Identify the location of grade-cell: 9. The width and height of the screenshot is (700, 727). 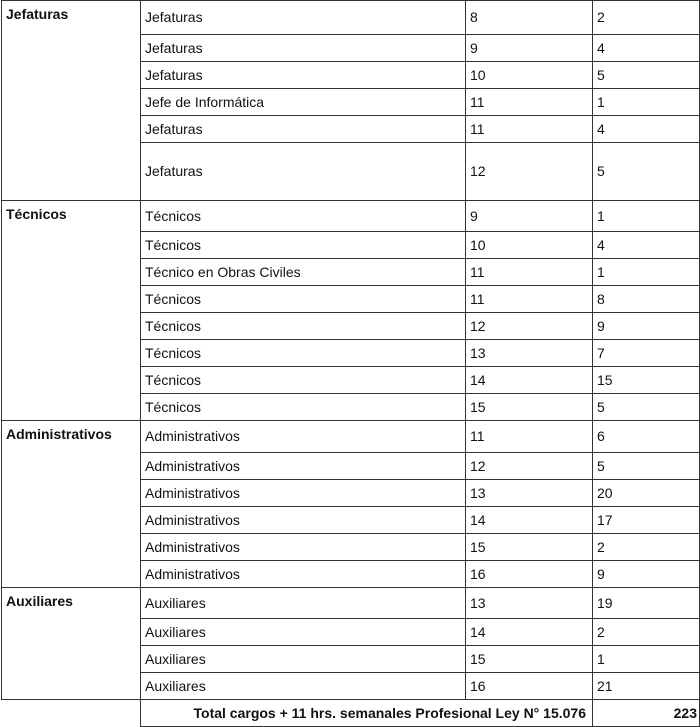
(529, 215).